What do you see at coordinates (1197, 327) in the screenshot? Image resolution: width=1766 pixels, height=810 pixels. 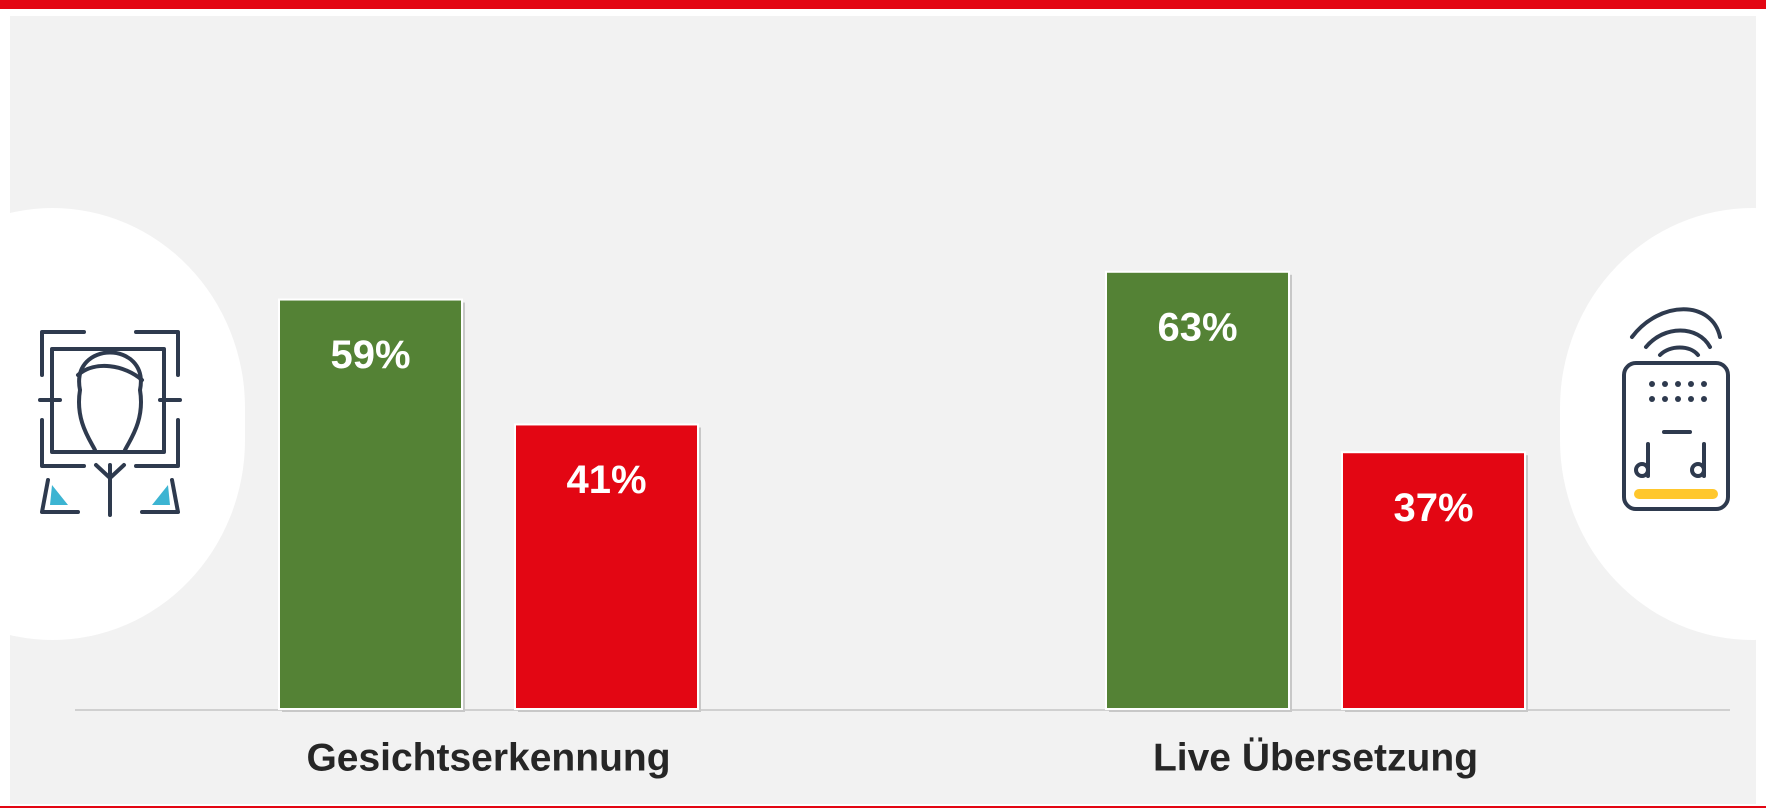 I see `value-label: 63%` at bounding box center [1197, 327].